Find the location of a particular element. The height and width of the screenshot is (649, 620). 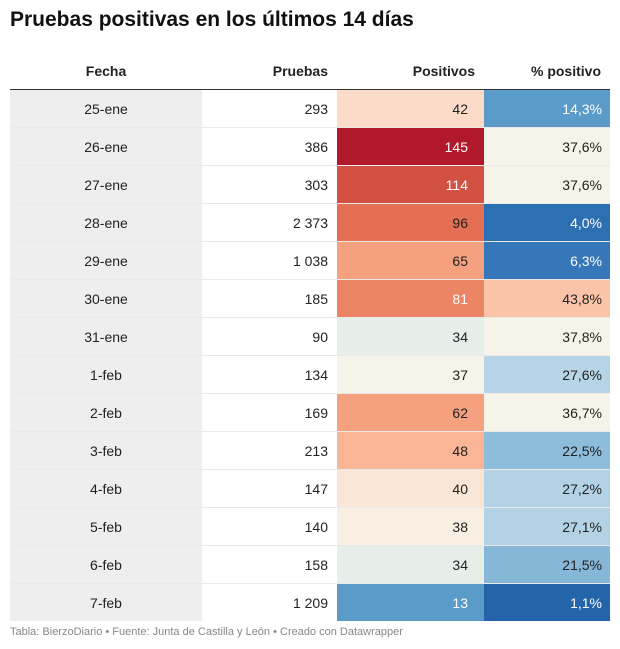

cell-fecha: 5-feb is located at coordinates (106, 526).